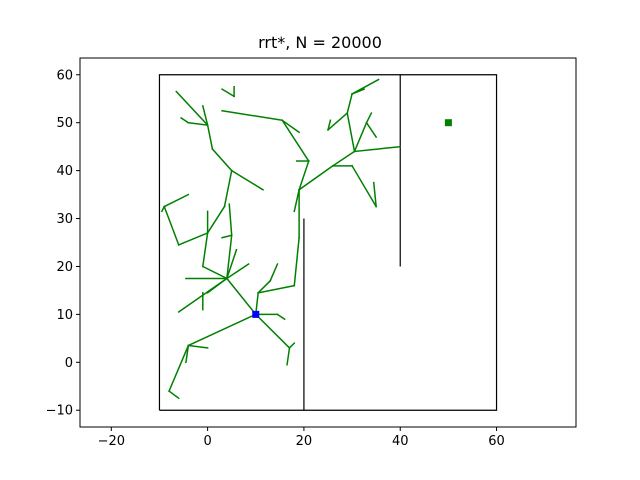 The height and width of the screenshot is (480, 640). I want to click on x-tick-label-4: 60, so click(496, 441).